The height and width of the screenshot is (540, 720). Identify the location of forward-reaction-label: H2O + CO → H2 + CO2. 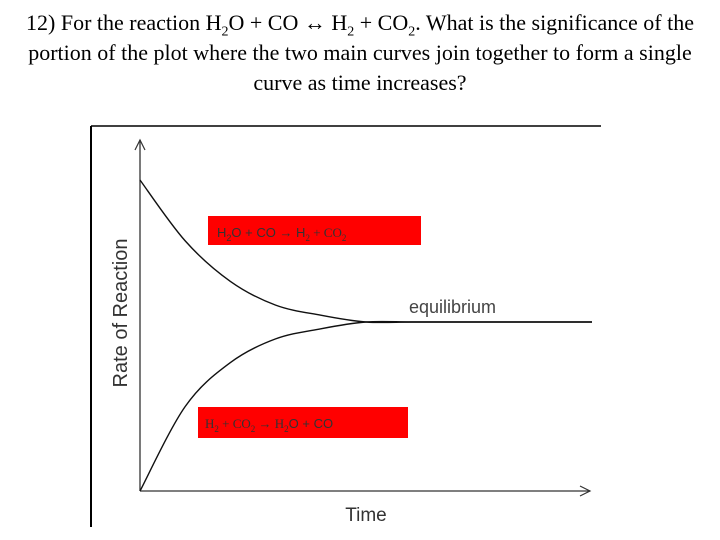
(281, 234).